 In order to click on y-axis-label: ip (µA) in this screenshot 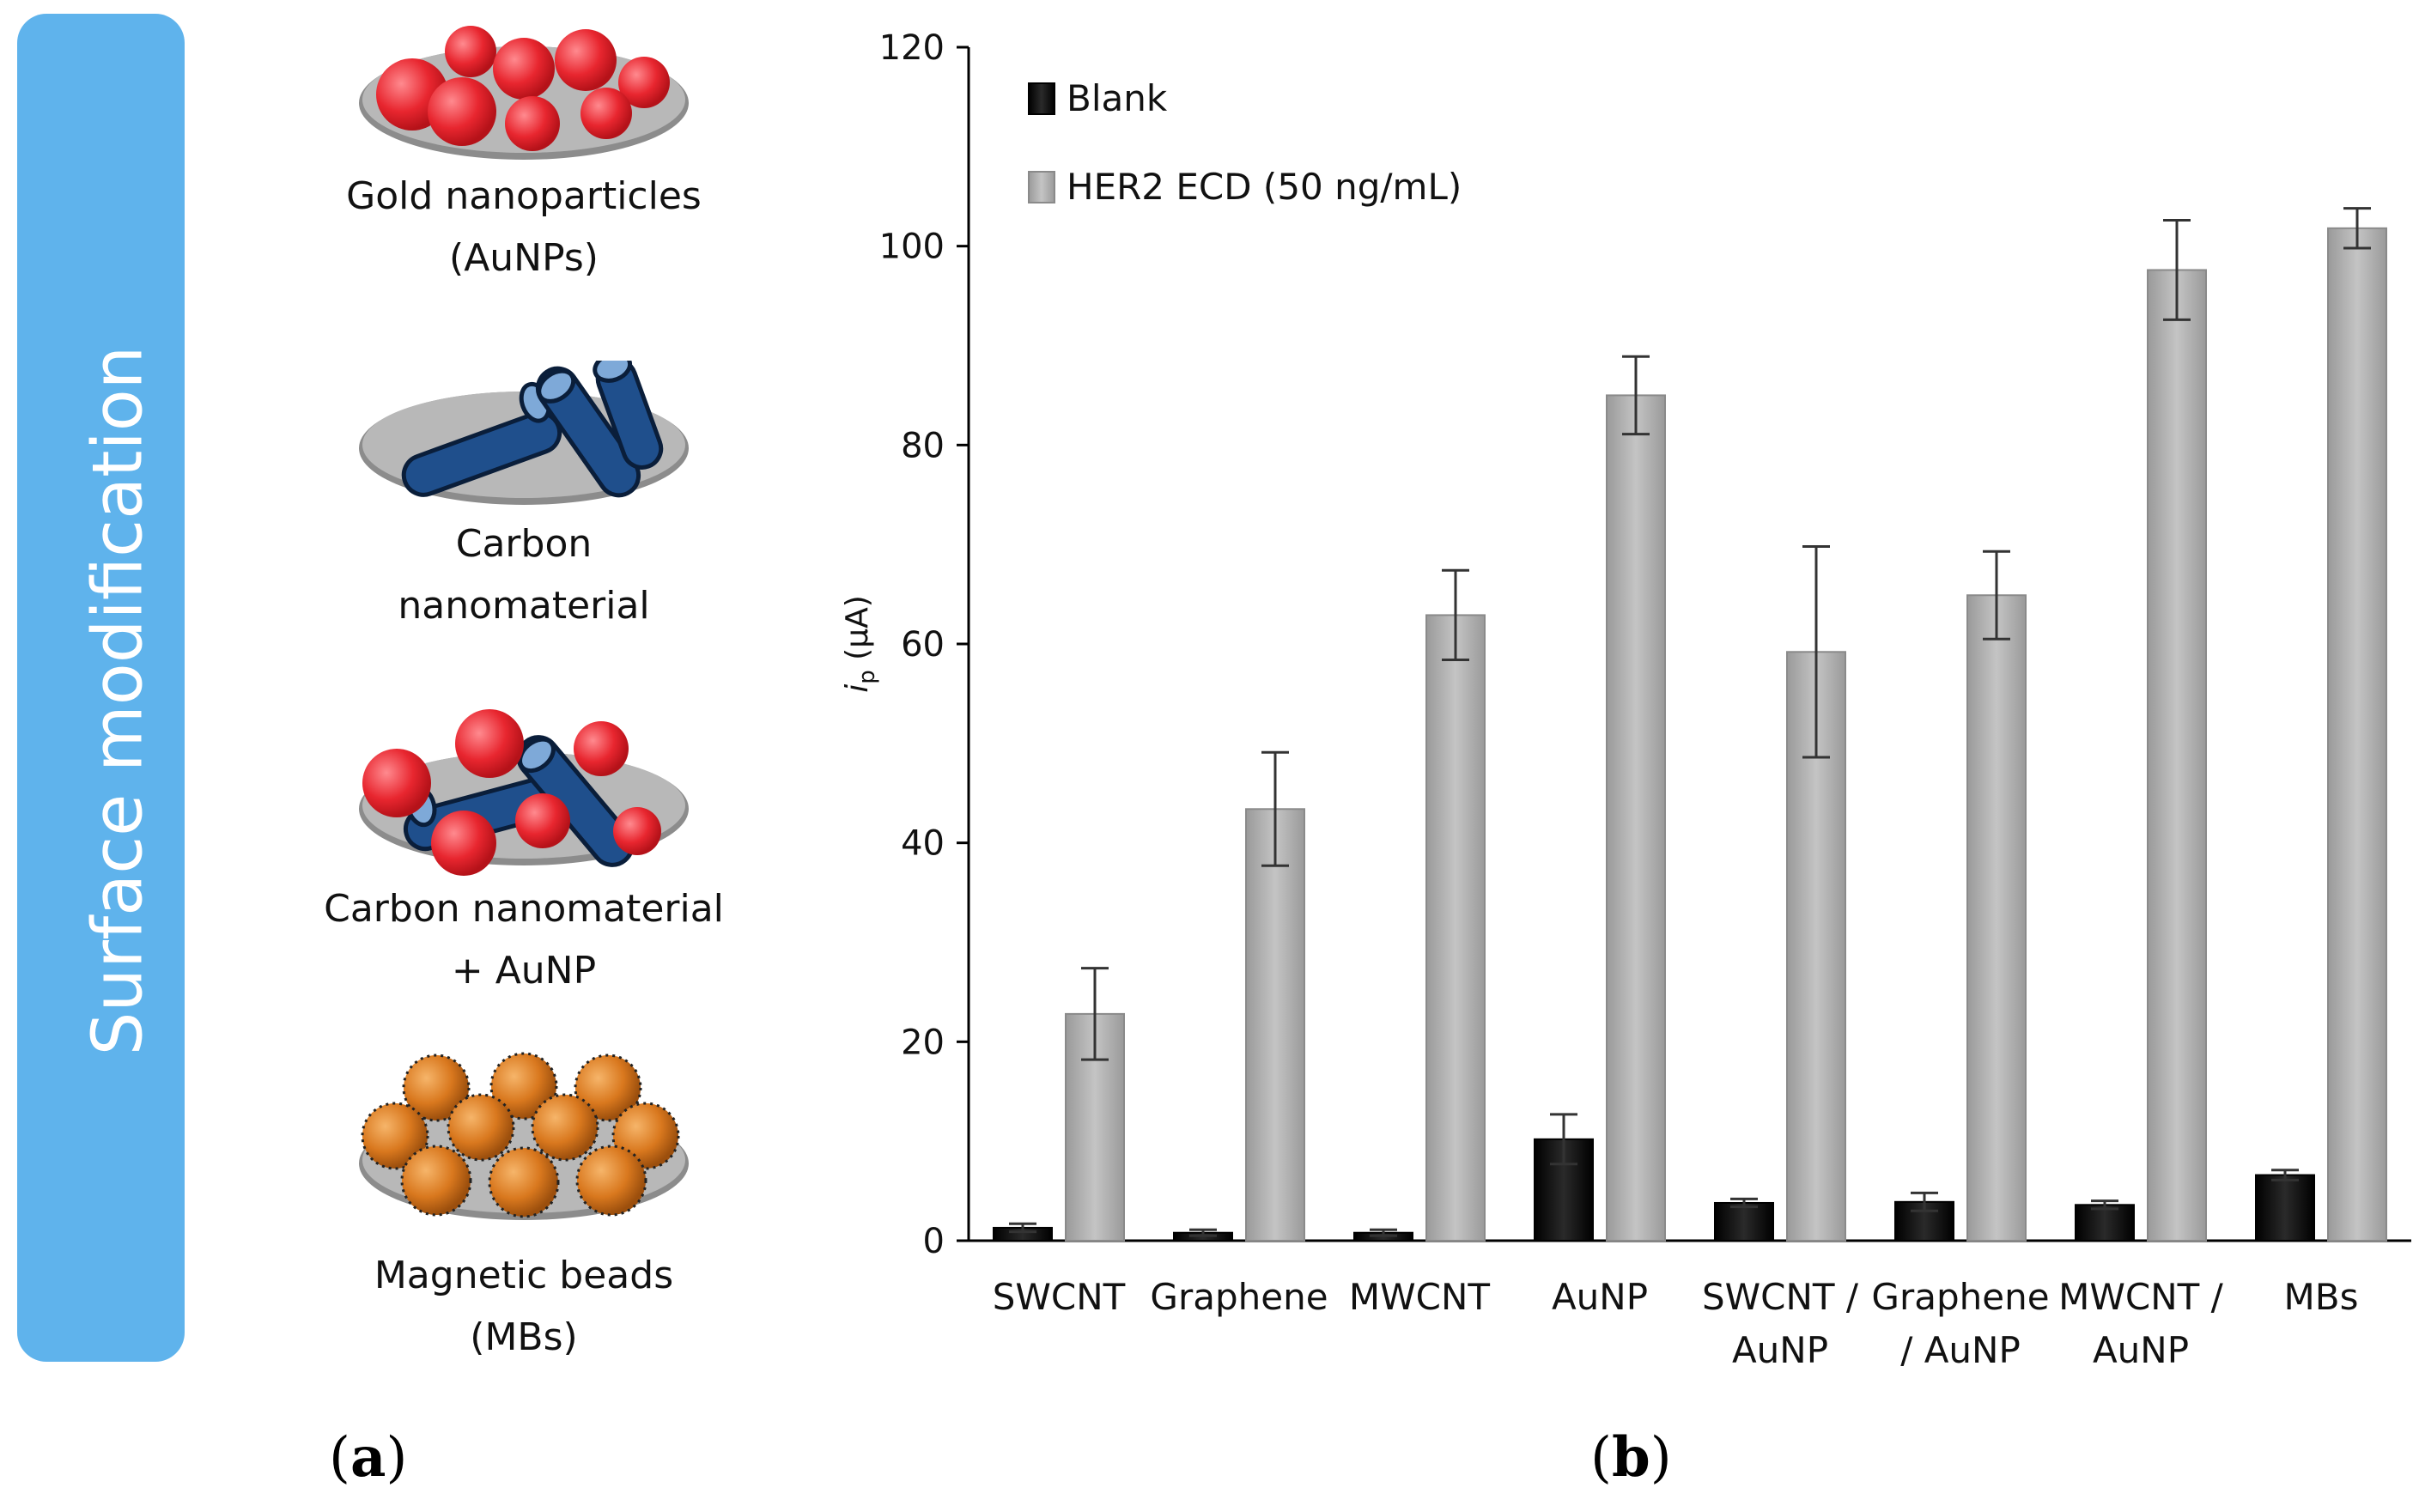, I will do `click(860, 644)`.